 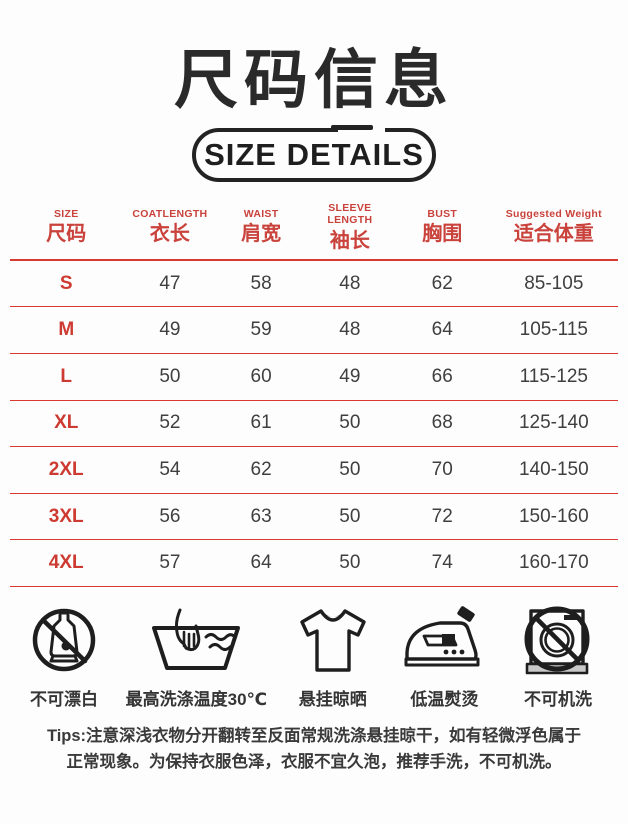 What do you see at coordinates (66, 283) in the screenshot?
I see `size-label: S` at bounding box center [66, 283].